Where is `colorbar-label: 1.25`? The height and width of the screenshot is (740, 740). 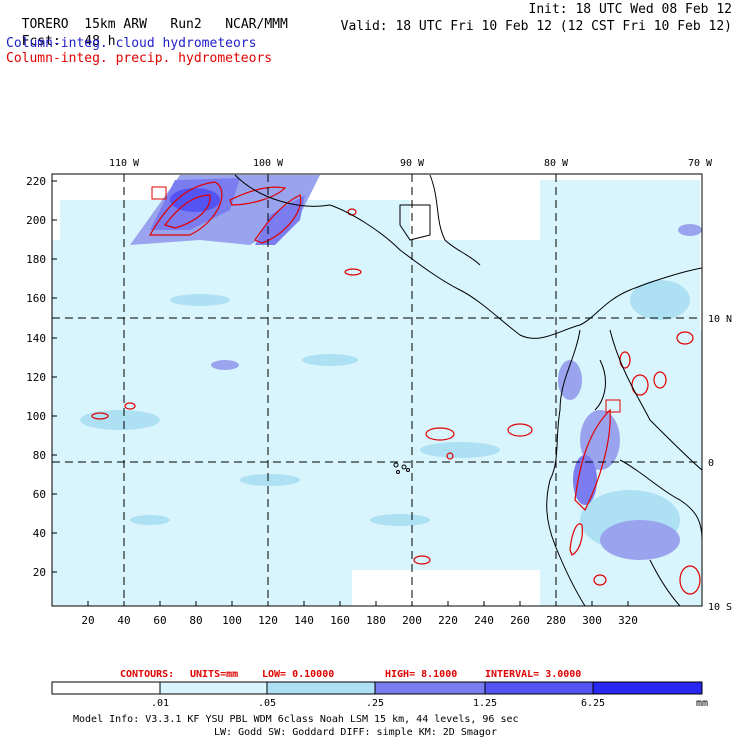 colorbar-label: 1.25 is located at coordinates (485, 703).